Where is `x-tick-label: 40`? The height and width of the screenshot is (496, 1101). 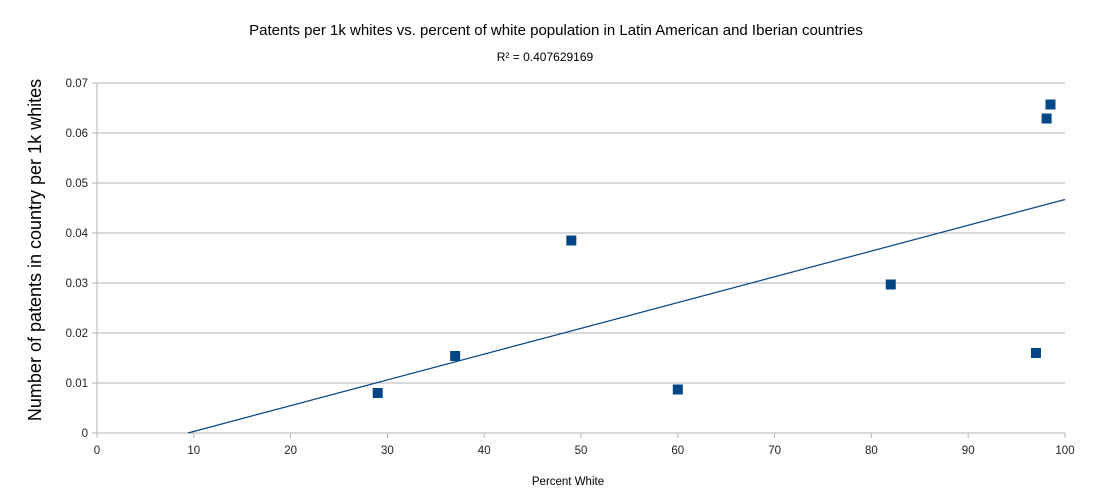 x-tick-label: 40 is located at coordinates (484, 451).